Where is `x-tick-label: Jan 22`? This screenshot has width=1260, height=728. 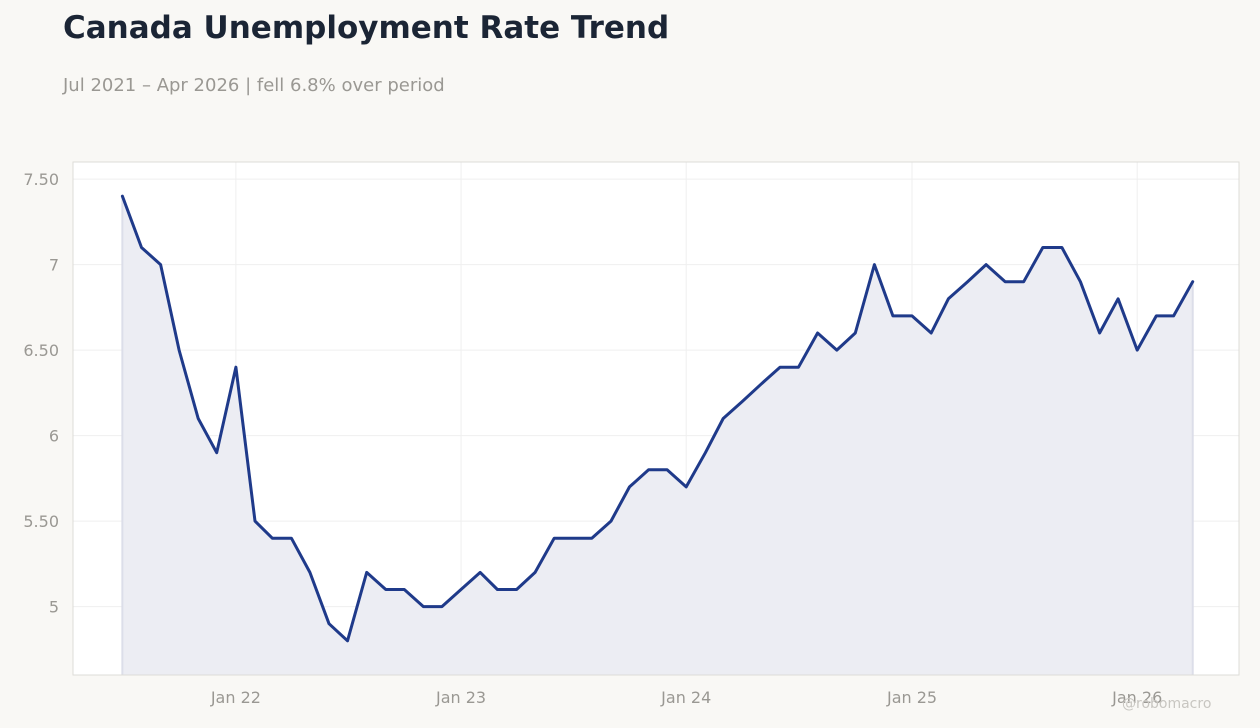
x-tick-label: Jan 22 is located at coordinates (235, 697).